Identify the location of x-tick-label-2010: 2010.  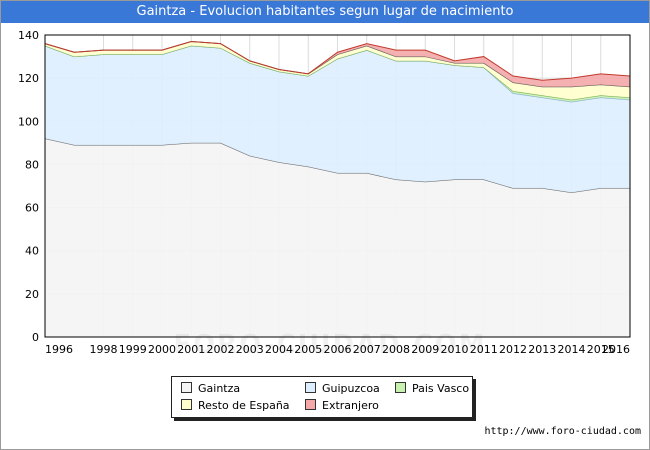
(455, 349).